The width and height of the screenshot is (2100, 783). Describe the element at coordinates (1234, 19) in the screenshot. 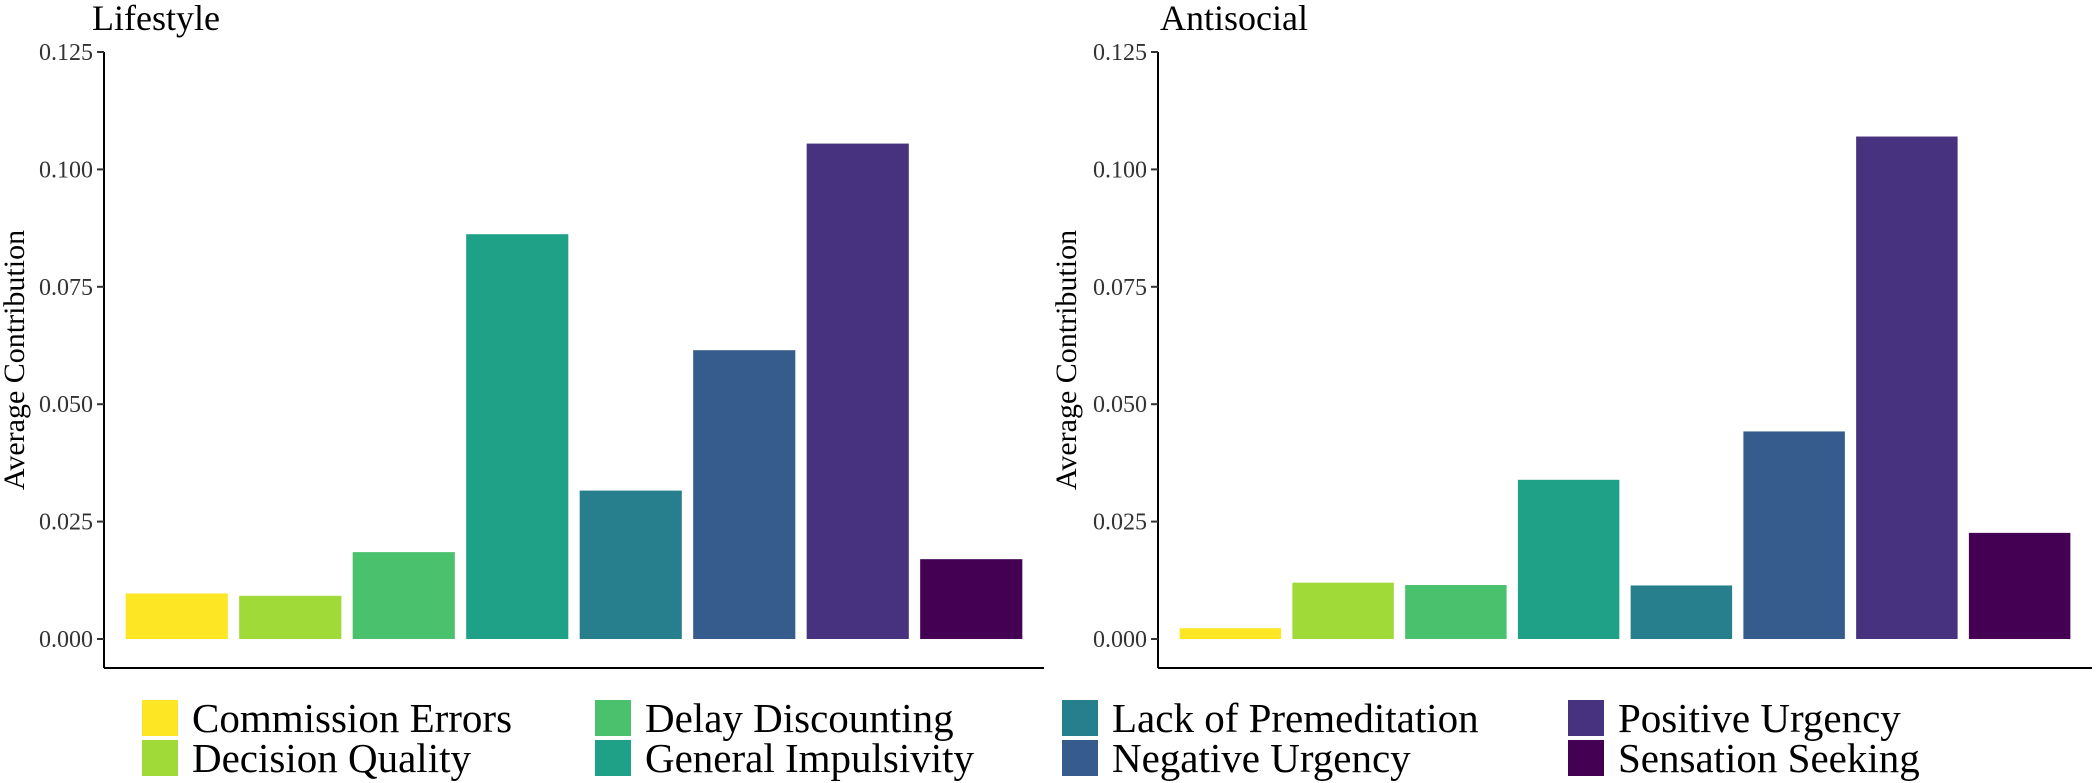

I see `panel-title: Antisocial` at that location.